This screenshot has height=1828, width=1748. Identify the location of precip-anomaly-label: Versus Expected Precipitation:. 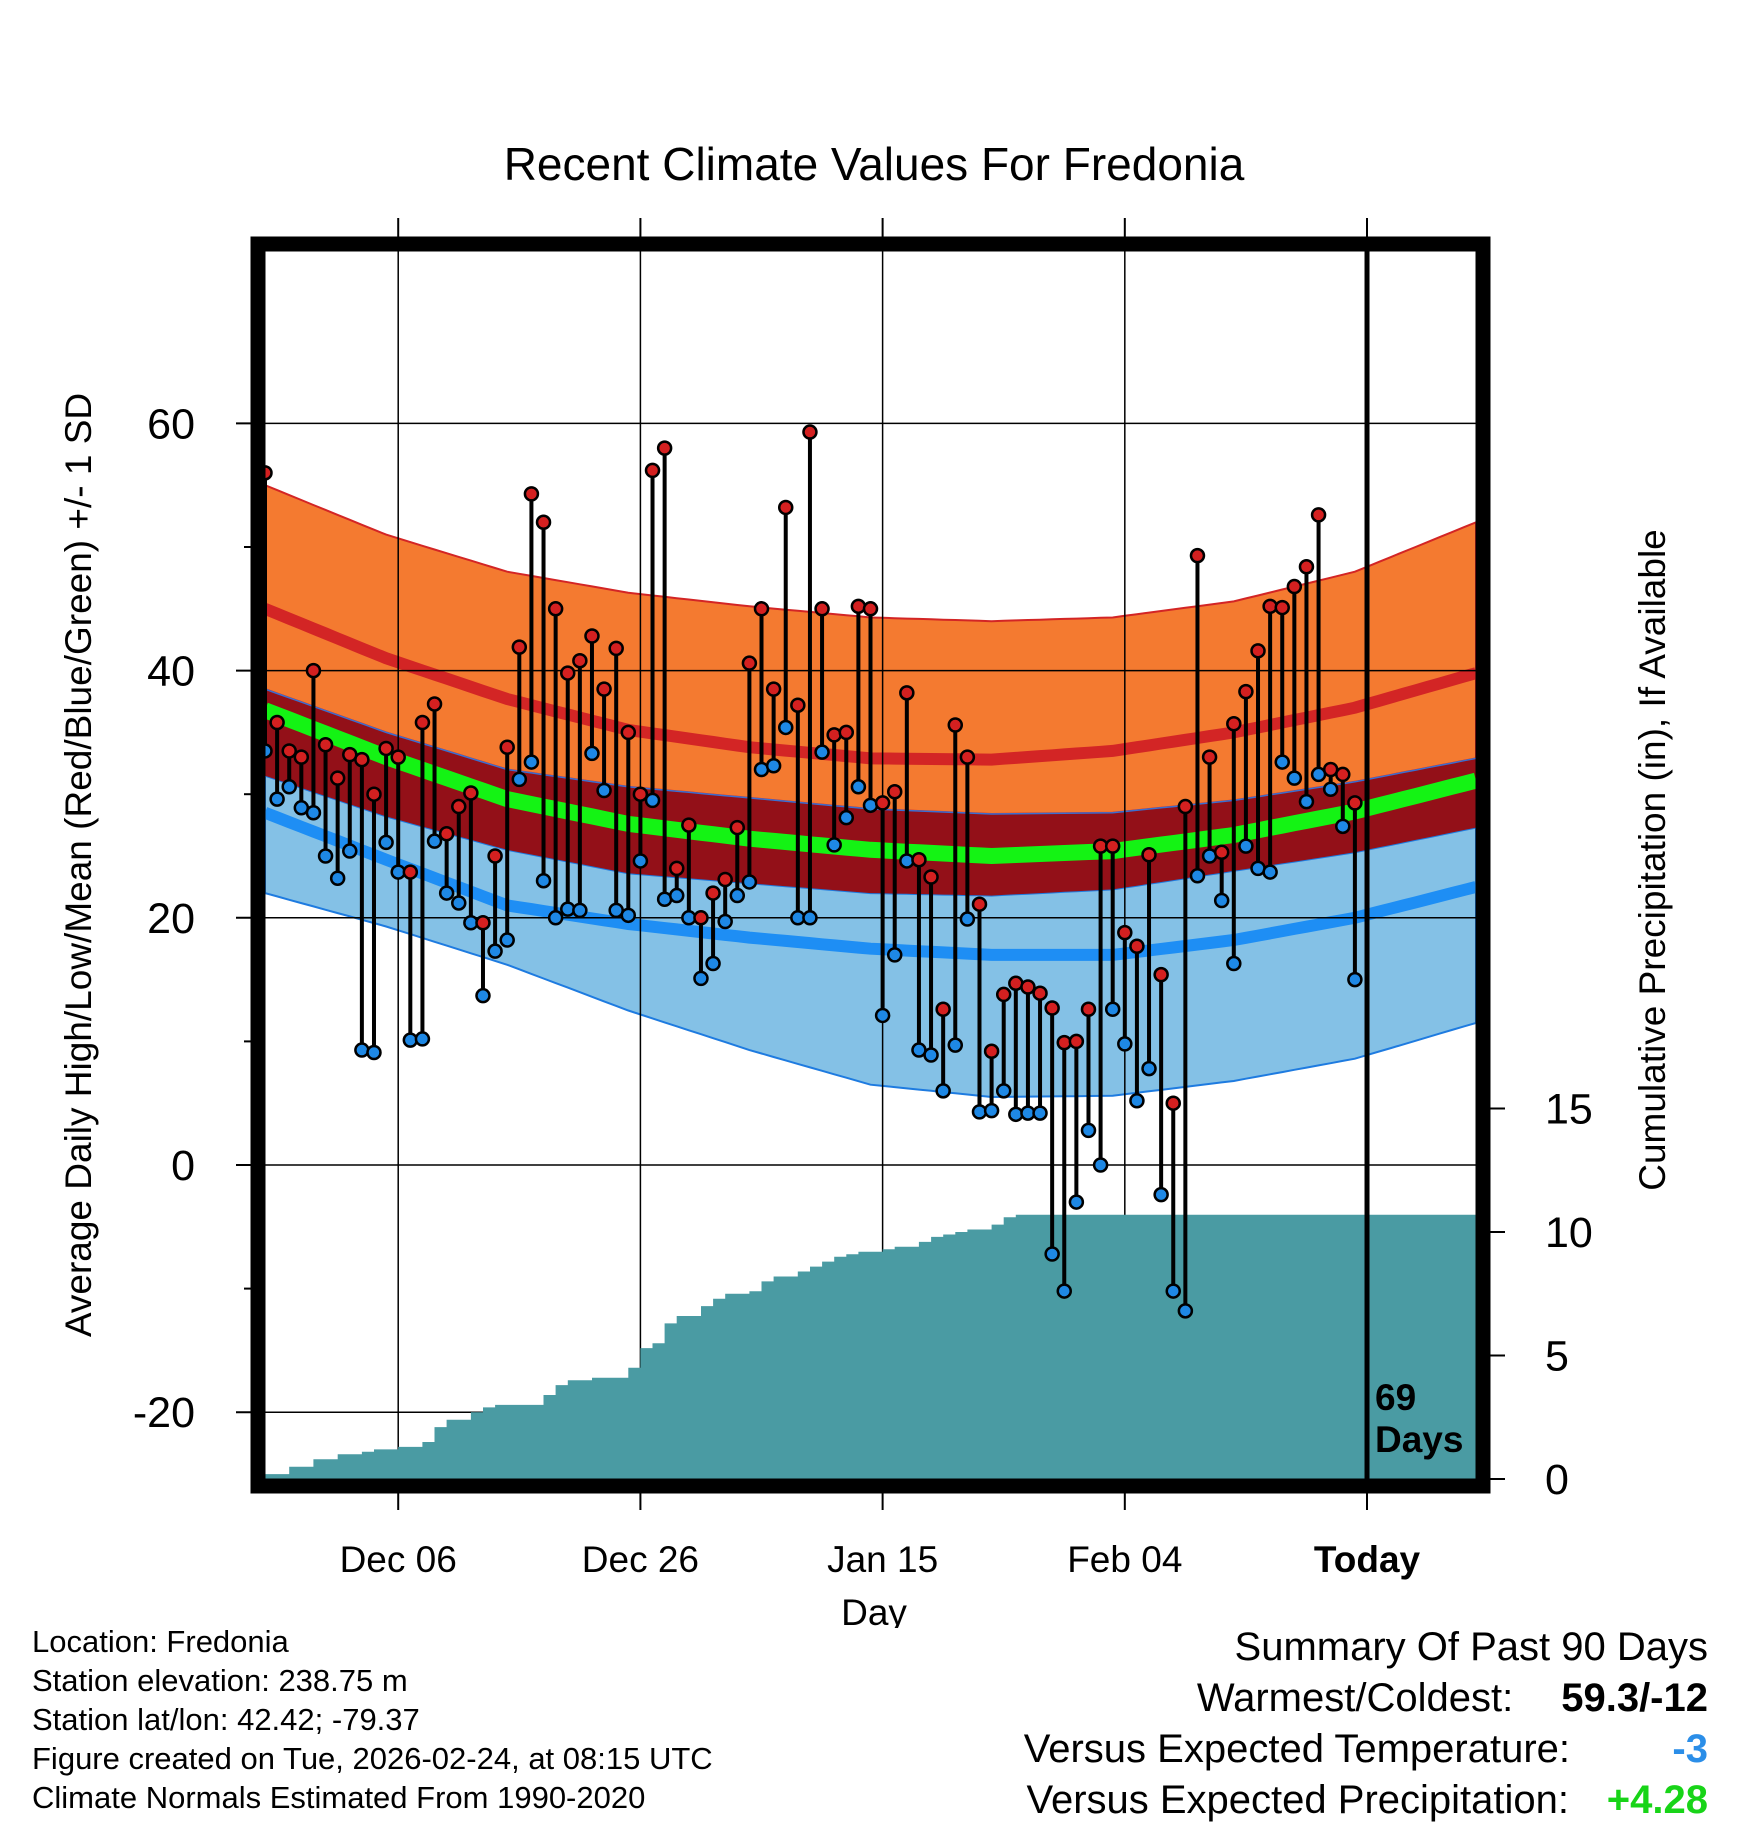
(1297, 1800).